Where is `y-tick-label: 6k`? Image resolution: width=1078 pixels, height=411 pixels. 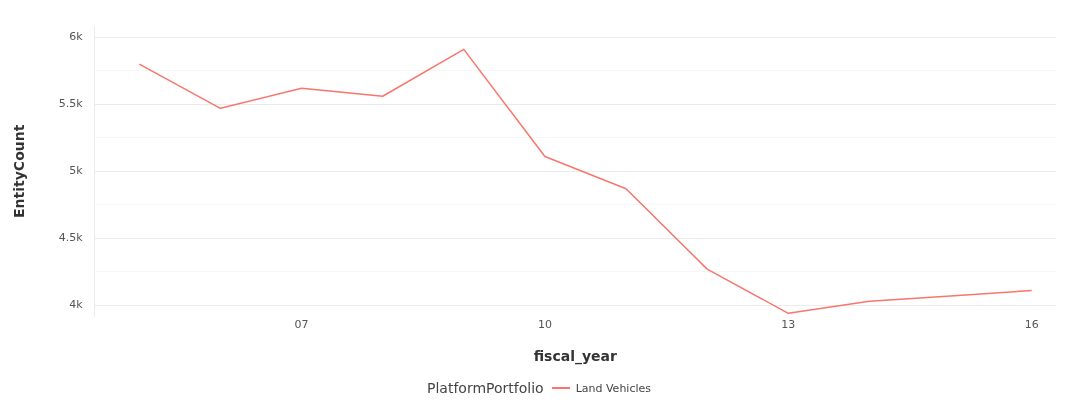 y-tick-label: 6k is located at coordinates (76, 37).